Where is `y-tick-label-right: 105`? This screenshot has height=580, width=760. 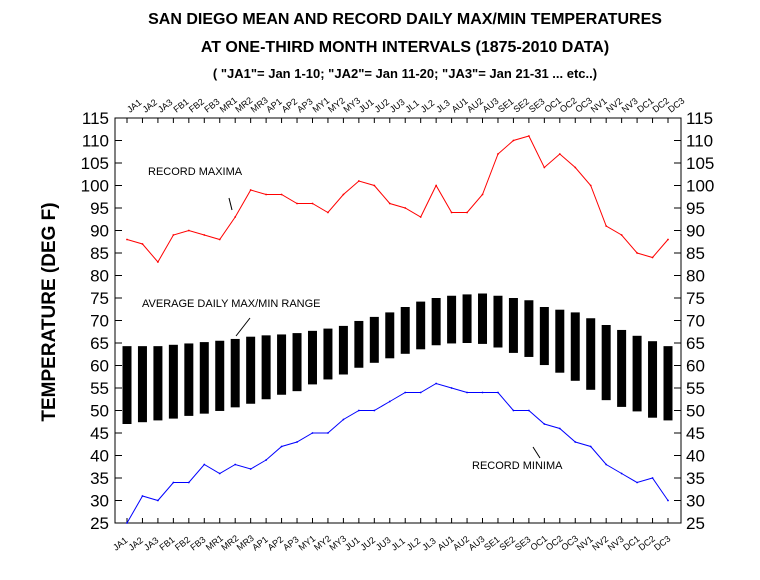 y-tick-label-right: 105 is located at coordinates (700, 163).